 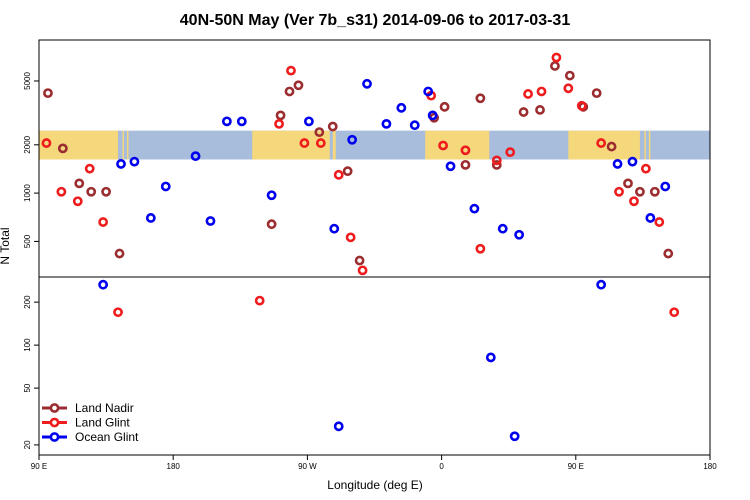 What do you see at coordinates (27, 241) in the screenshot?
I see `y-tick-label: 500` at bounding box center [27, 241].